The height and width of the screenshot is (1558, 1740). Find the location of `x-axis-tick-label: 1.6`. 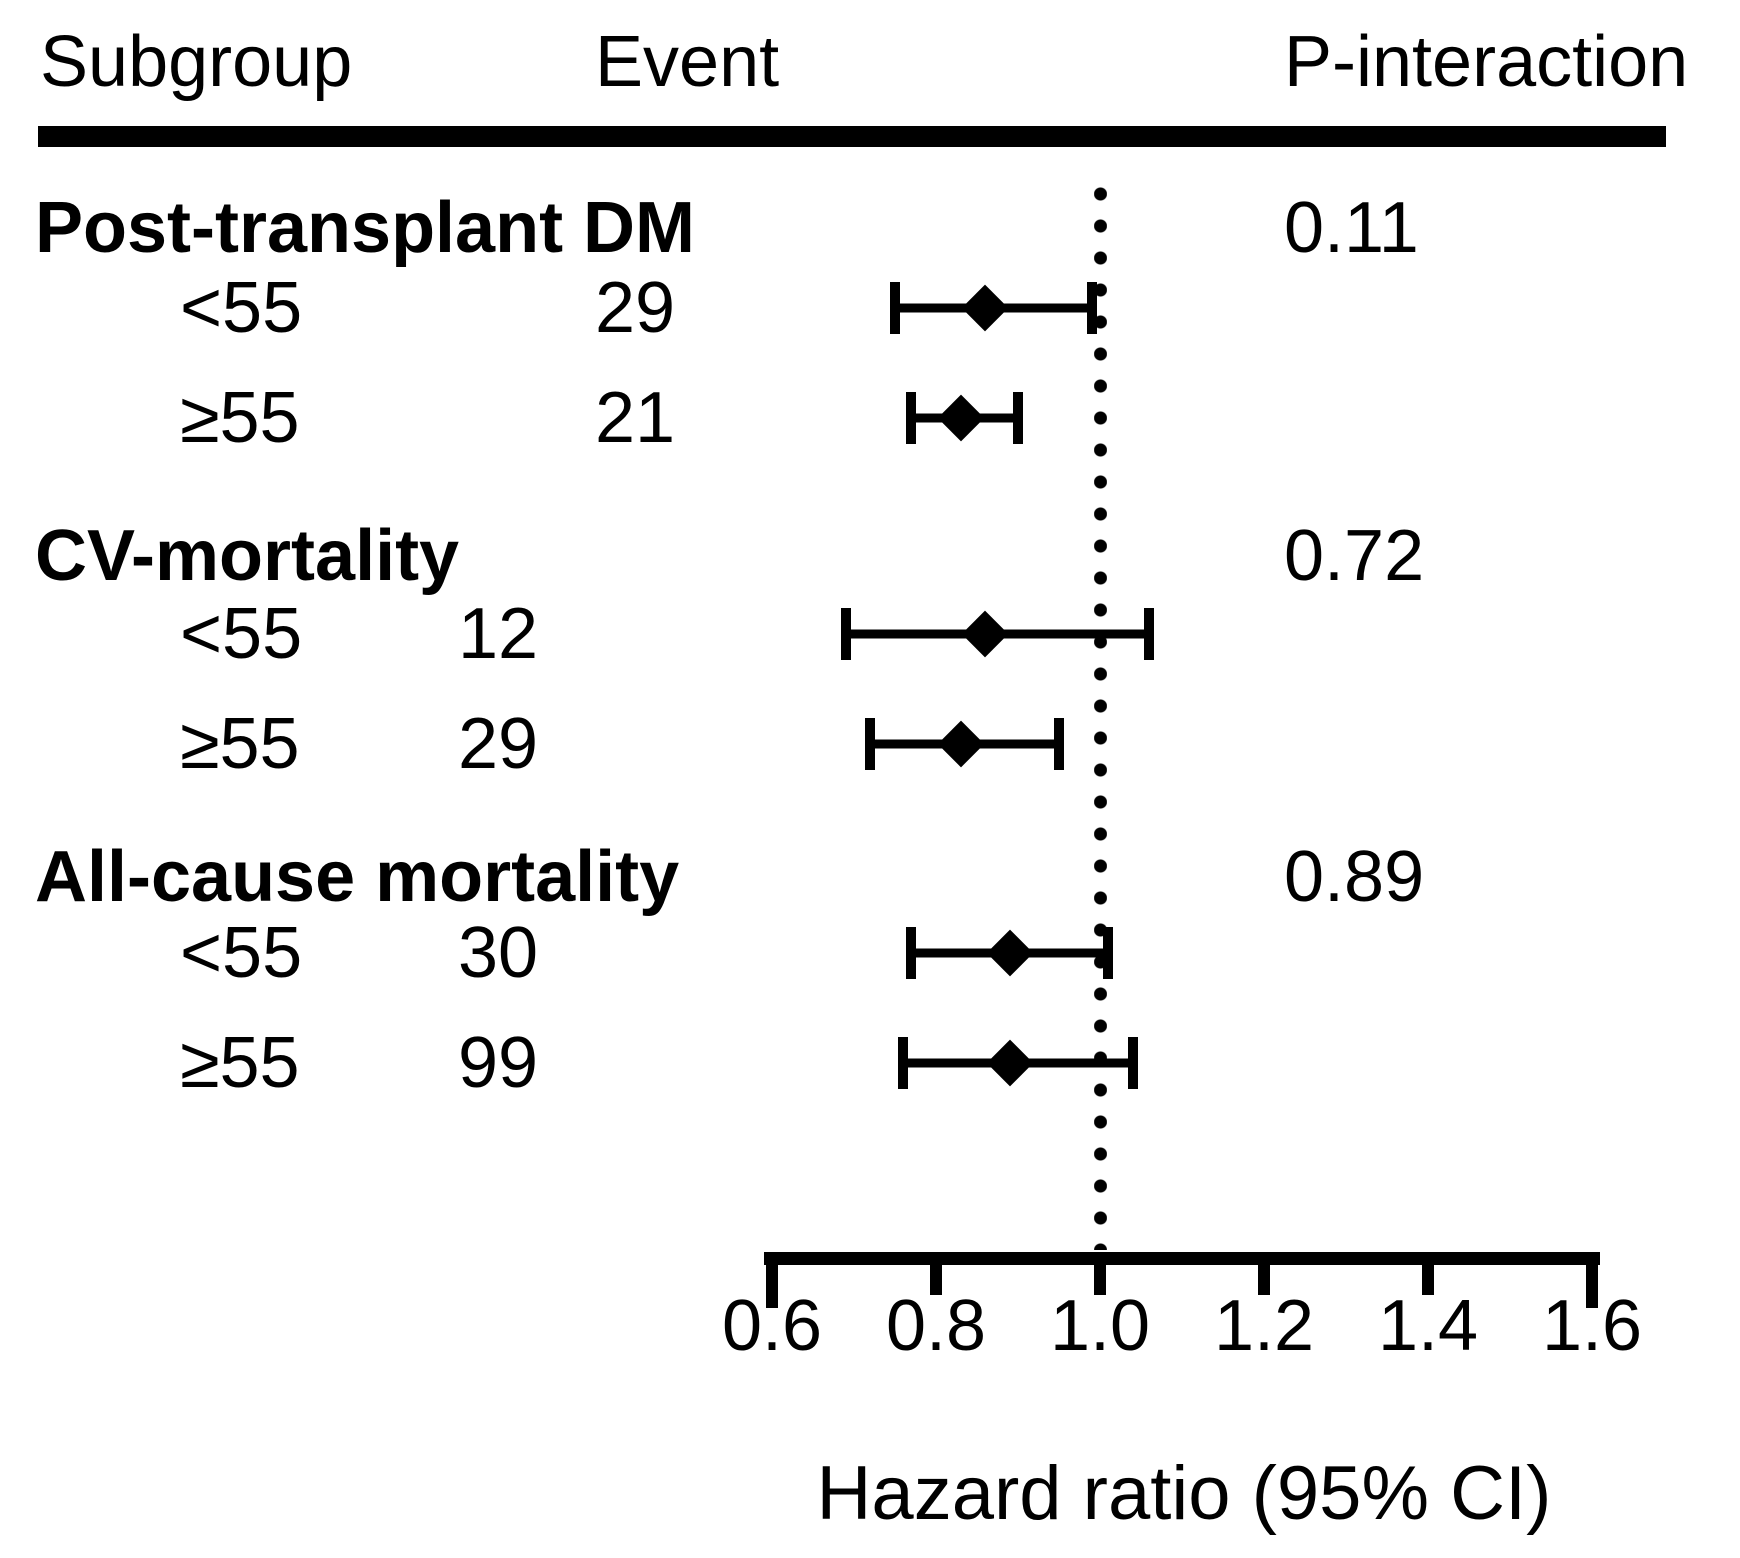

x-axis-tick-label: 1.6 is located at coordinates (1592, 1326).